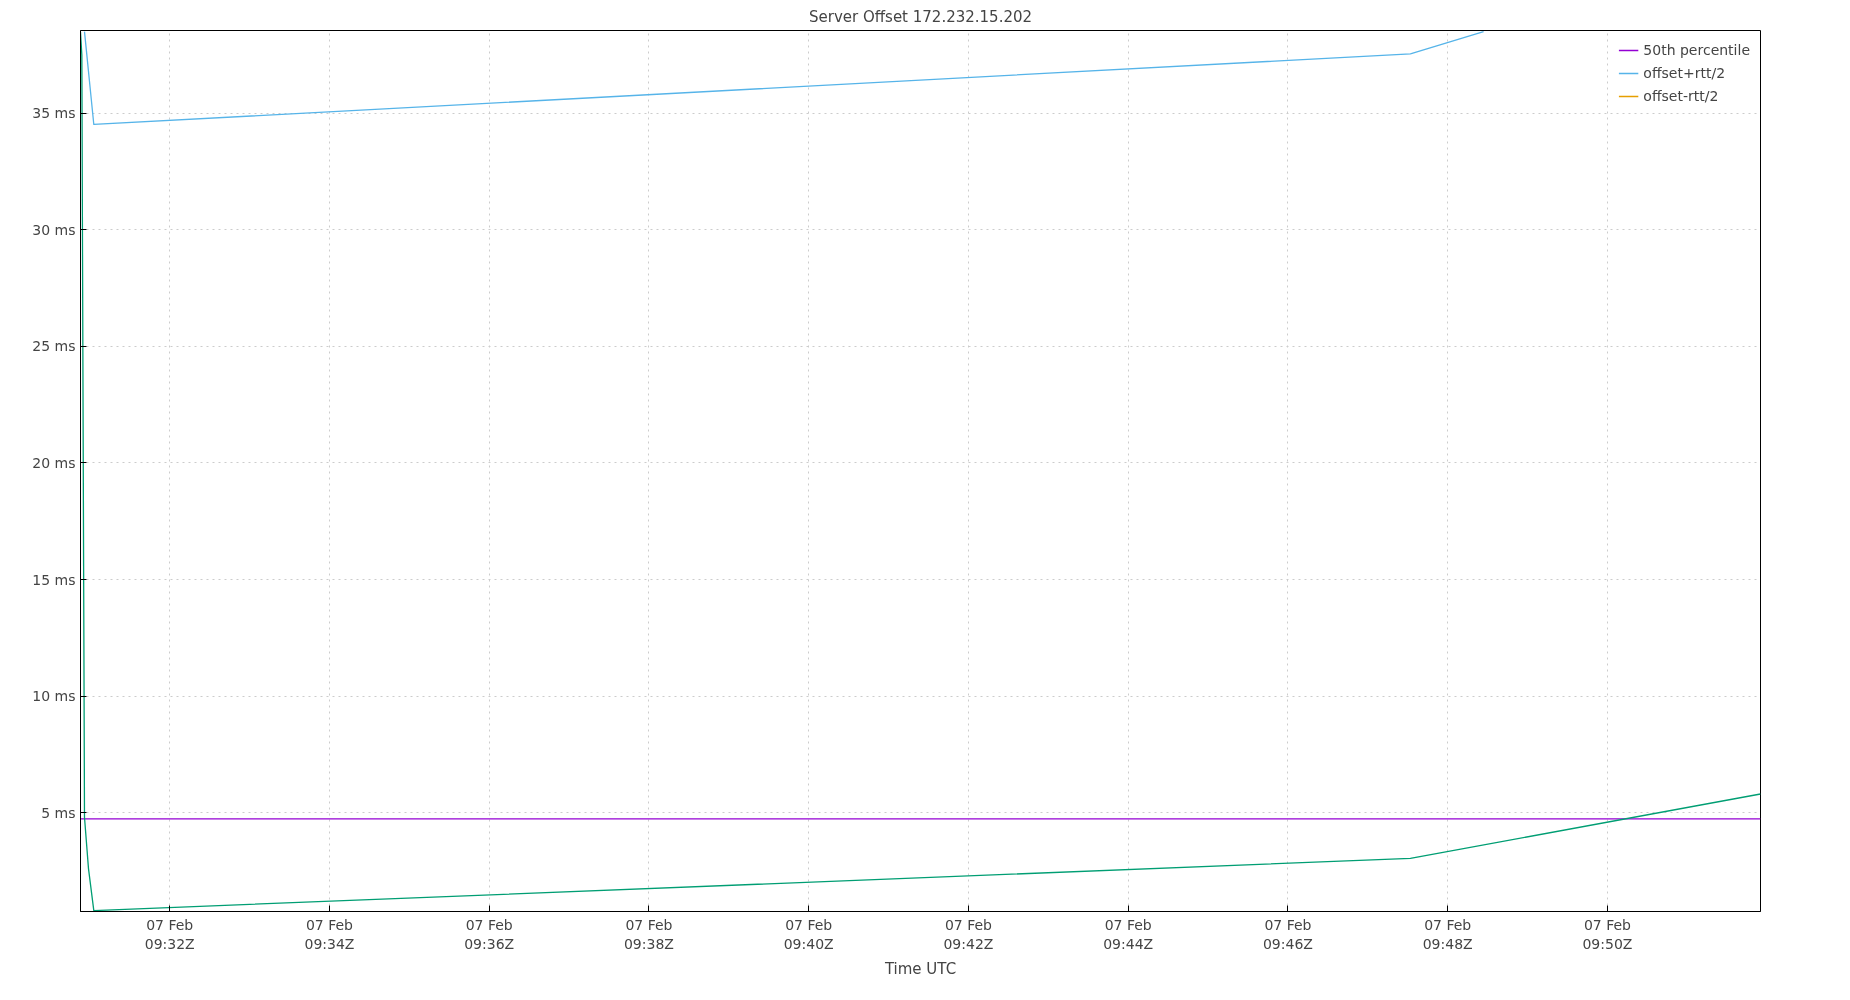  What do you see at coordinates (1128, 934) in the screenshot?
I see `x-tick-label: 07 Feb 09:44Z` at bounding box center [1128, 934].